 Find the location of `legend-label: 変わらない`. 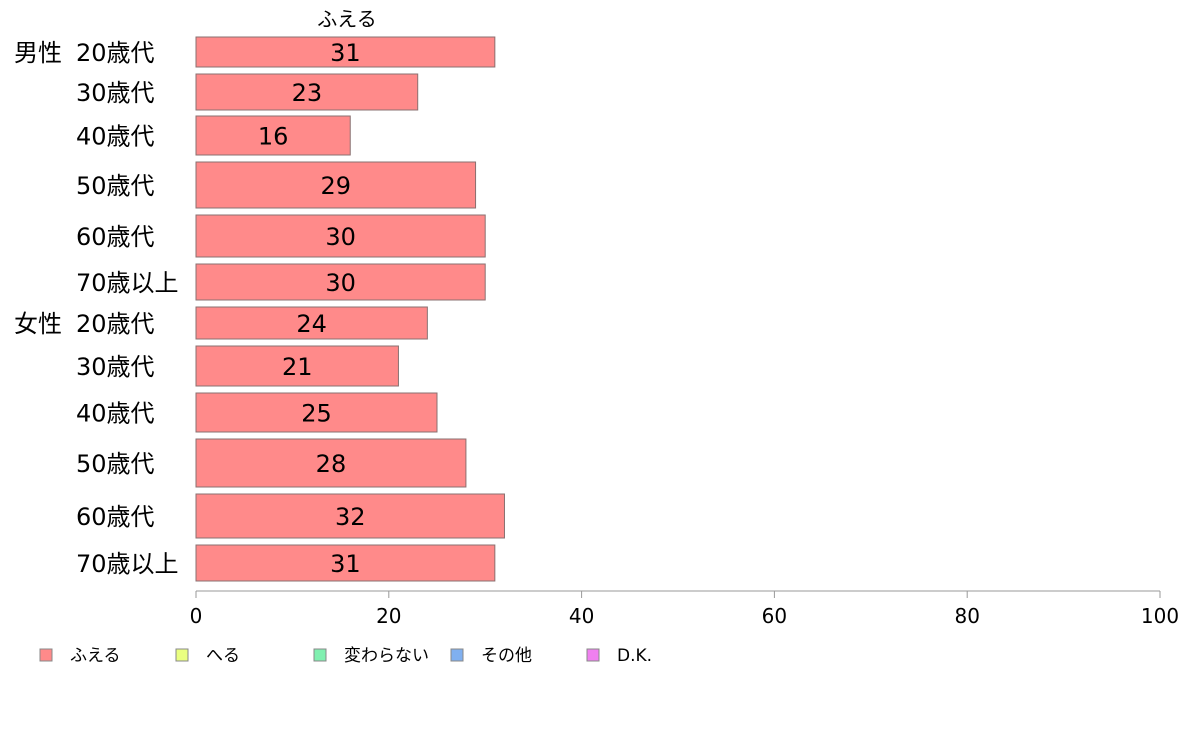

legend-label: 変わらない is located at coordinates (386, 656).